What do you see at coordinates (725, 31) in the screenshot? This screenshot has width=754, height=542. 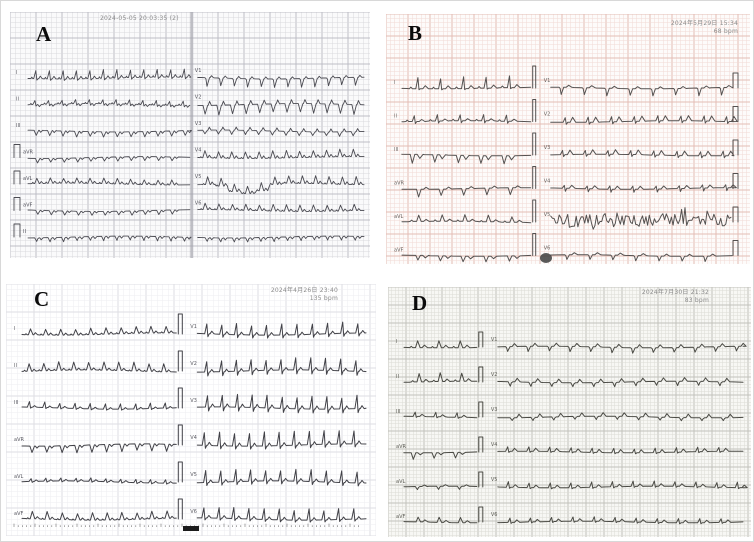 I see `panel-b-heart-rate: 68 bpm` at bounding box center [725, 31].